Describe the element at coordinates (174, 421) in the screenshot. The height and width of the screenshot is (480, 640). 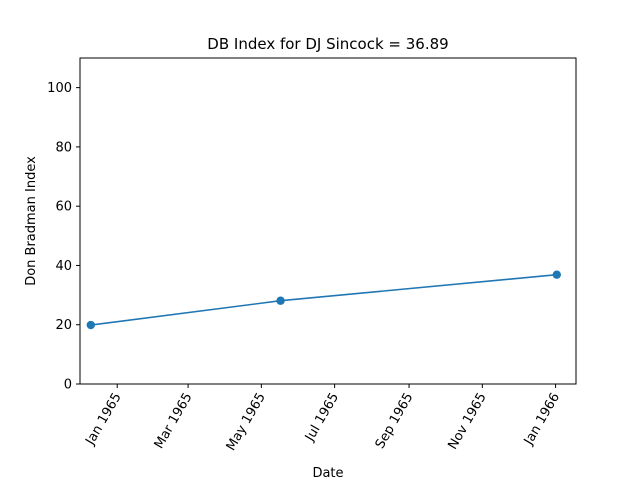
I see `x-tick-label: Mar 1965` at that location.